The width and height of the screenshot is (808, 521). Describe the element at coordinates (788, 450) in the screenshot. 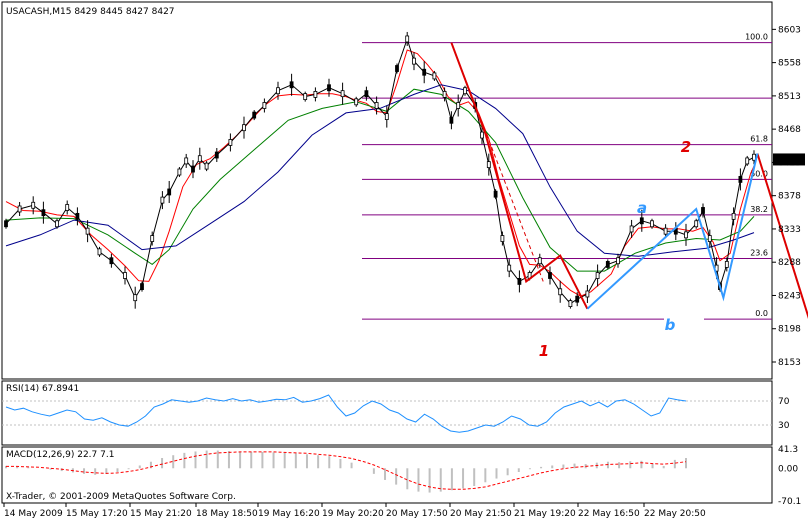

I see `macd-tick-label: 41.3` at that location.